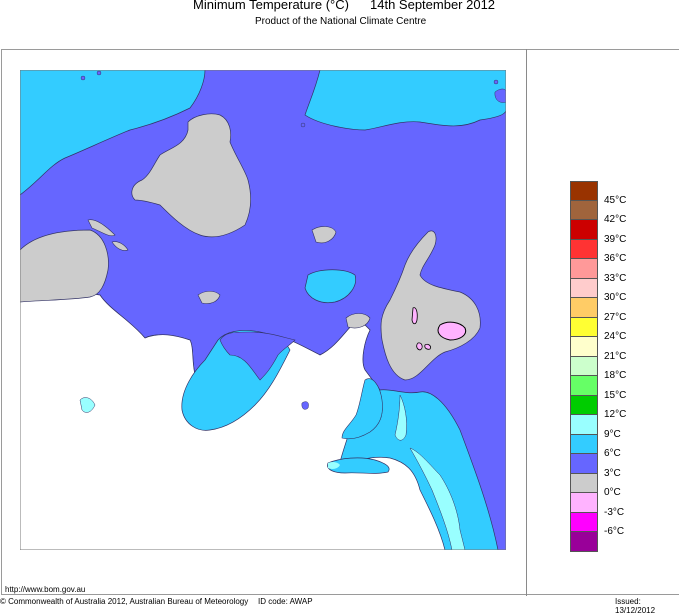 The width and height of the screenshot is (680, 615). What do you see at coordinates (45, 589) in the screenshot?
I see `source-url: http://www.bom.gov.au` at bounding box center [45, 589].